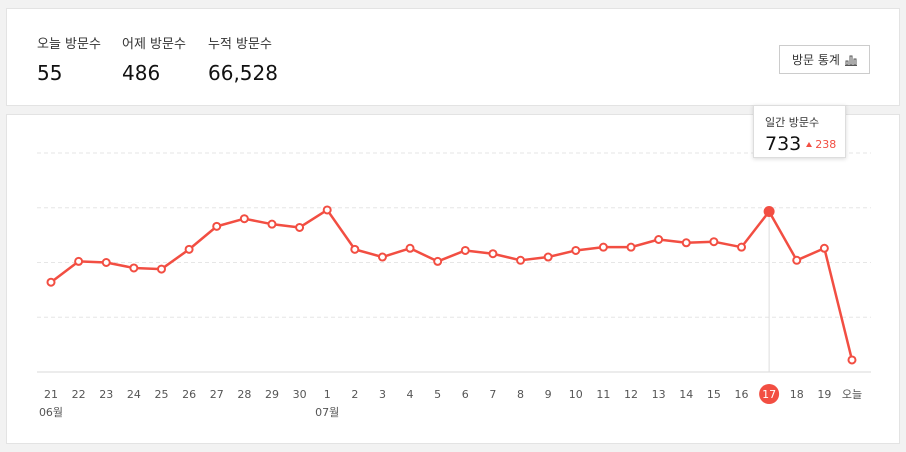 The height and width of the screenshot is (452, 906). What do you see at coordinates (492, 394) in the screenshot?
I see `x-tick-label: 7` at bounding box center [492, 394].